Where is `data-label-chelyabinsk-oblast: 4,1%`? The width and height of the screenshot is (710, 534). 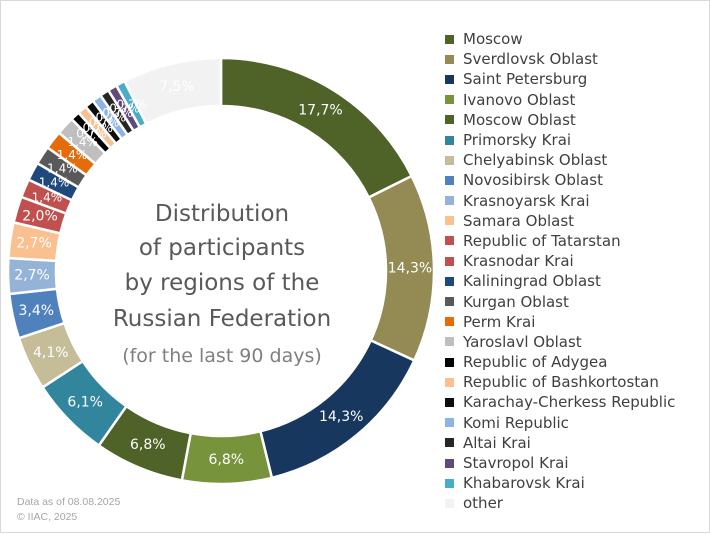
data-label-chelyabinsk-oblast: 4,1% is located at coordinates (51, 353).